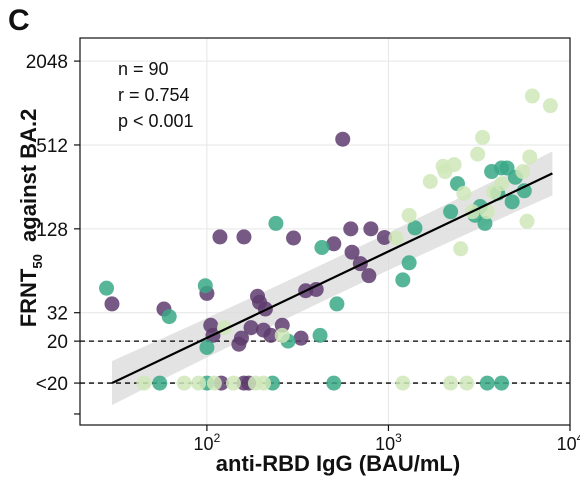 This screenshot has width=580, height=481. What do you see at coordinates (47, 62) in the screenshot?
I see `y-tick-label: 2048` at bounding box center [47, 62].